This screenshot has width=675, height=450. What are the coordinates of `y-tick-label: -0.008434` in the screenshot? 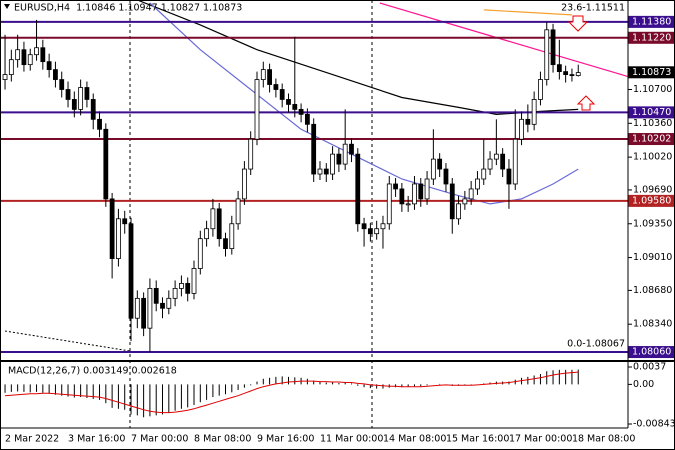 It's located at (654, 424).